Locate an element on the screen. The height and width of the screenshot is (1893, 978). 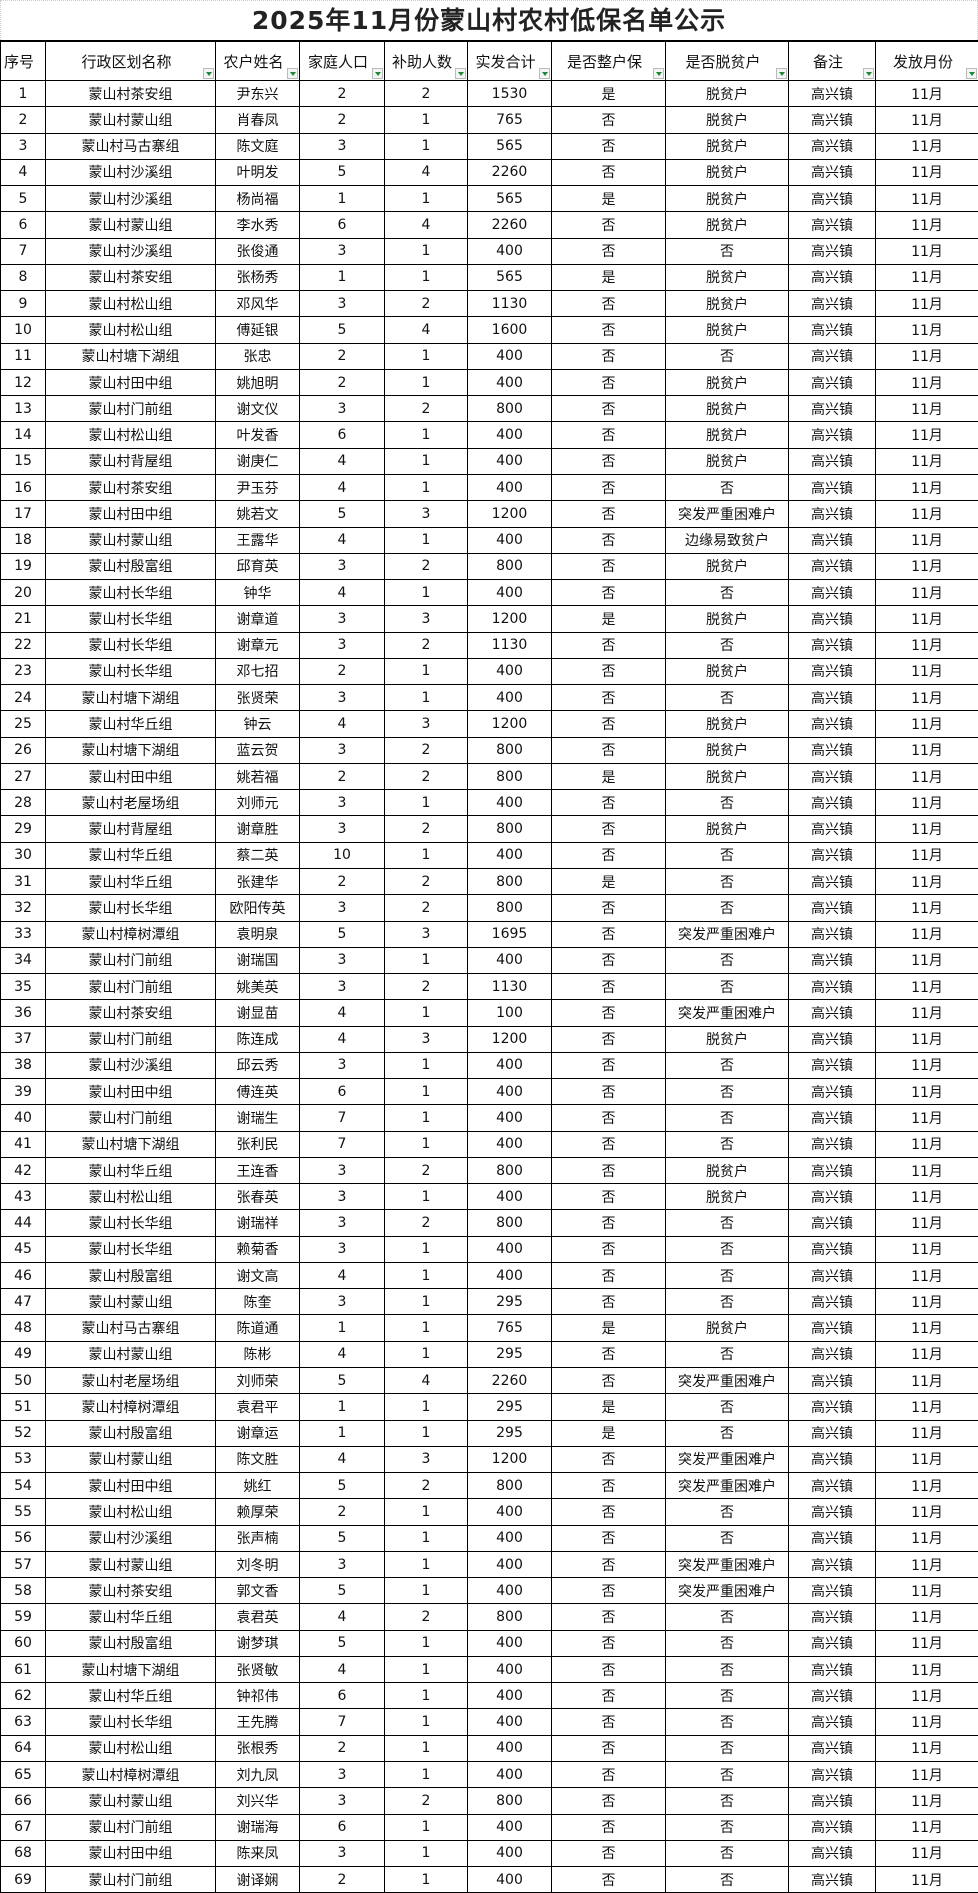
cell-seq: 37 is located at coordinates (23, 1039).